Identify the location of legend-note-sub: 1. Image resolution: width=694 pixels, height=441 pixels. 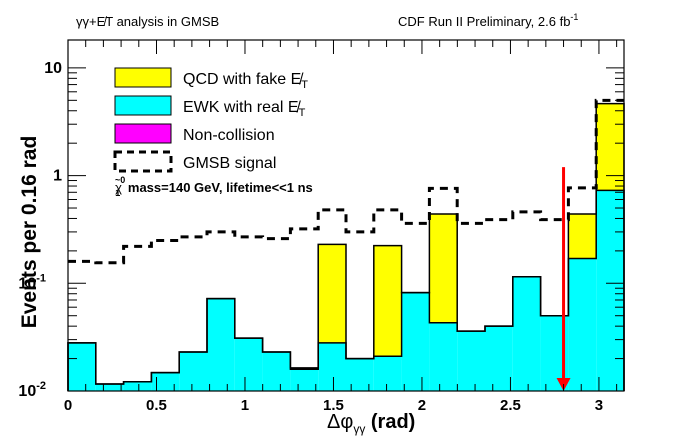
(117, 193).